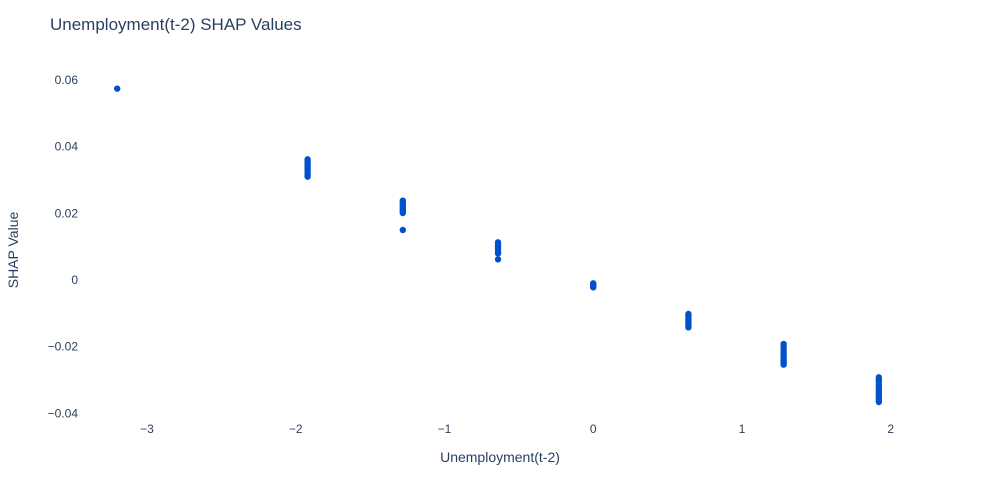 Image resolution: width=1000 pixels, height=500 pixels. I want to click on y-tick-label: −0.04, so click(63, 413).